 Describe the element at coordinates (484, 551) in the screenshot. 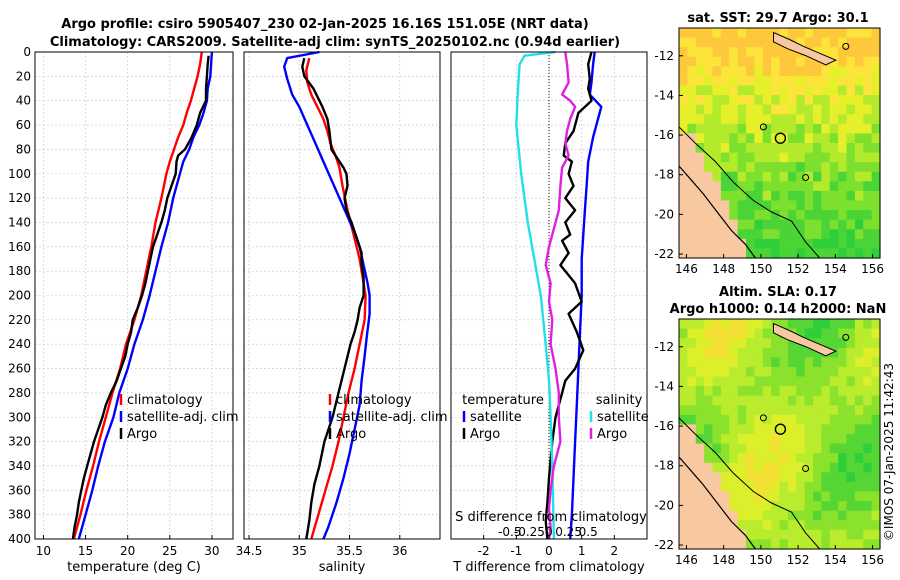

I see `x-tick-label: -2` at that location.